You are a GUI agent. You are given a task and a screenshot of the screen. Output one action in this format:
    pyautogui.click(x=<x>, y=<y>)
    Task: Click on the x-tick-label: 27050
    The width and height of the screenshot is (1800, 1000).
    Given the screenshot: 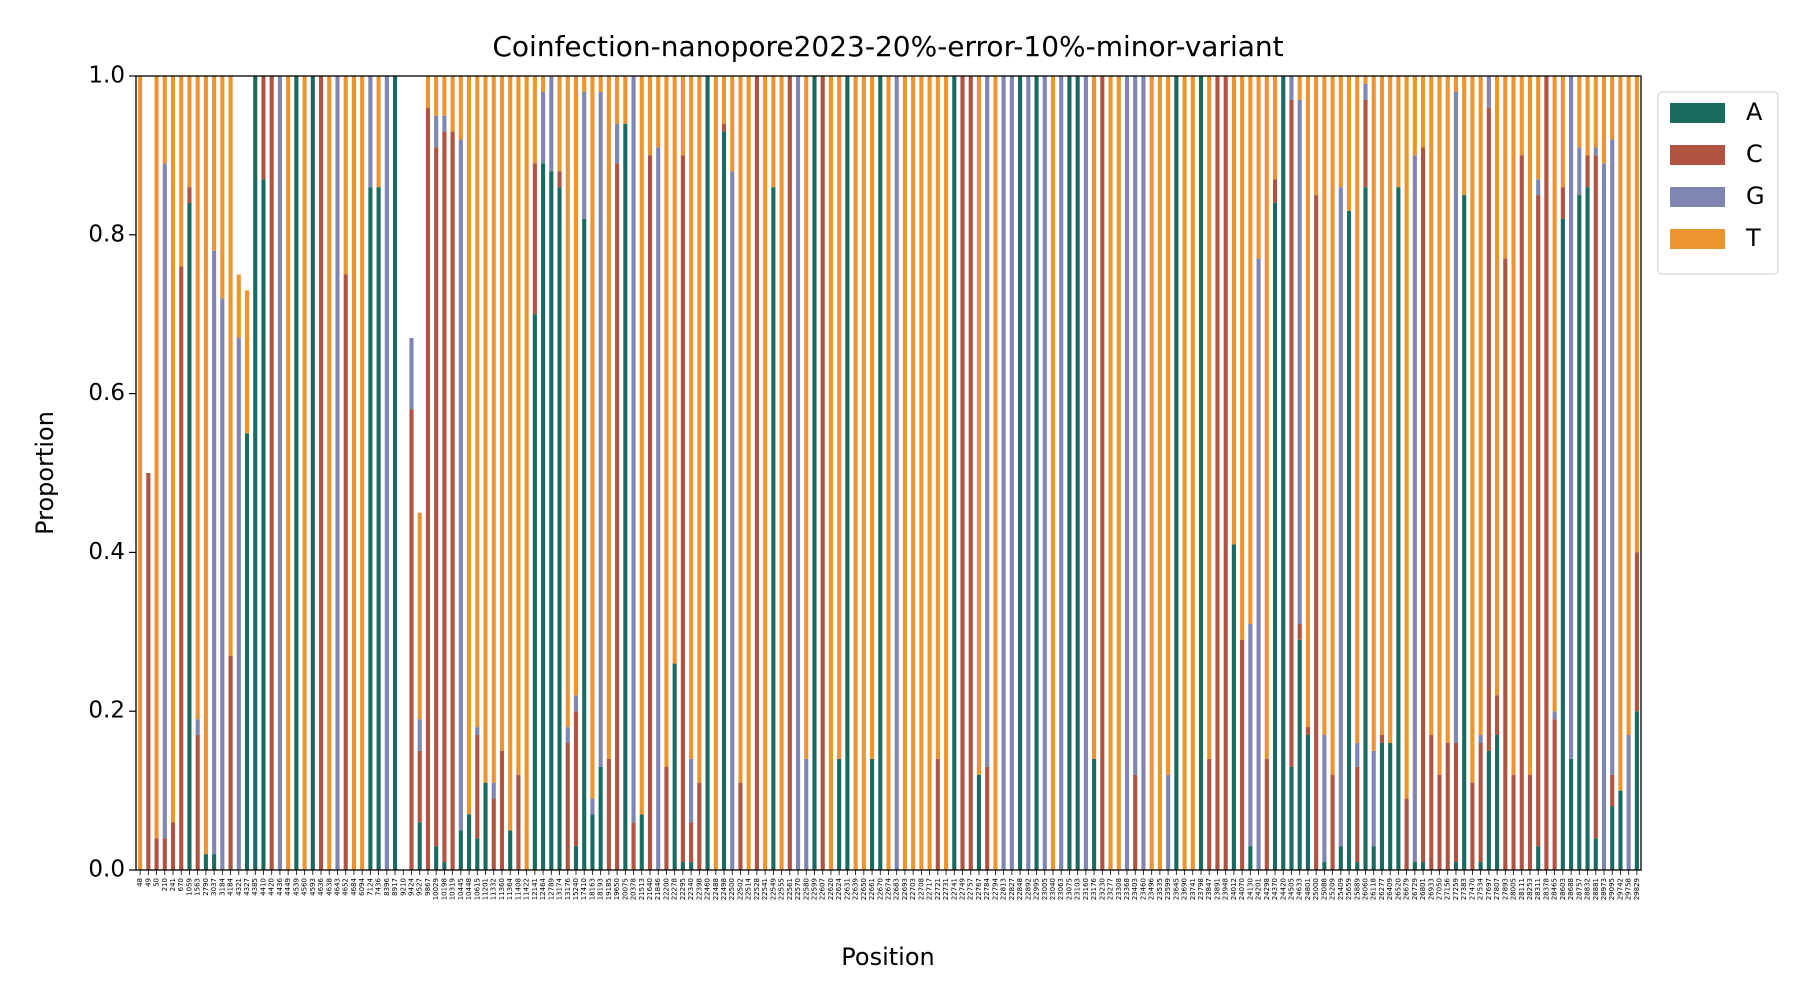 What is the action you would take?
    pyautogui.click(x=1440, y=889)
    